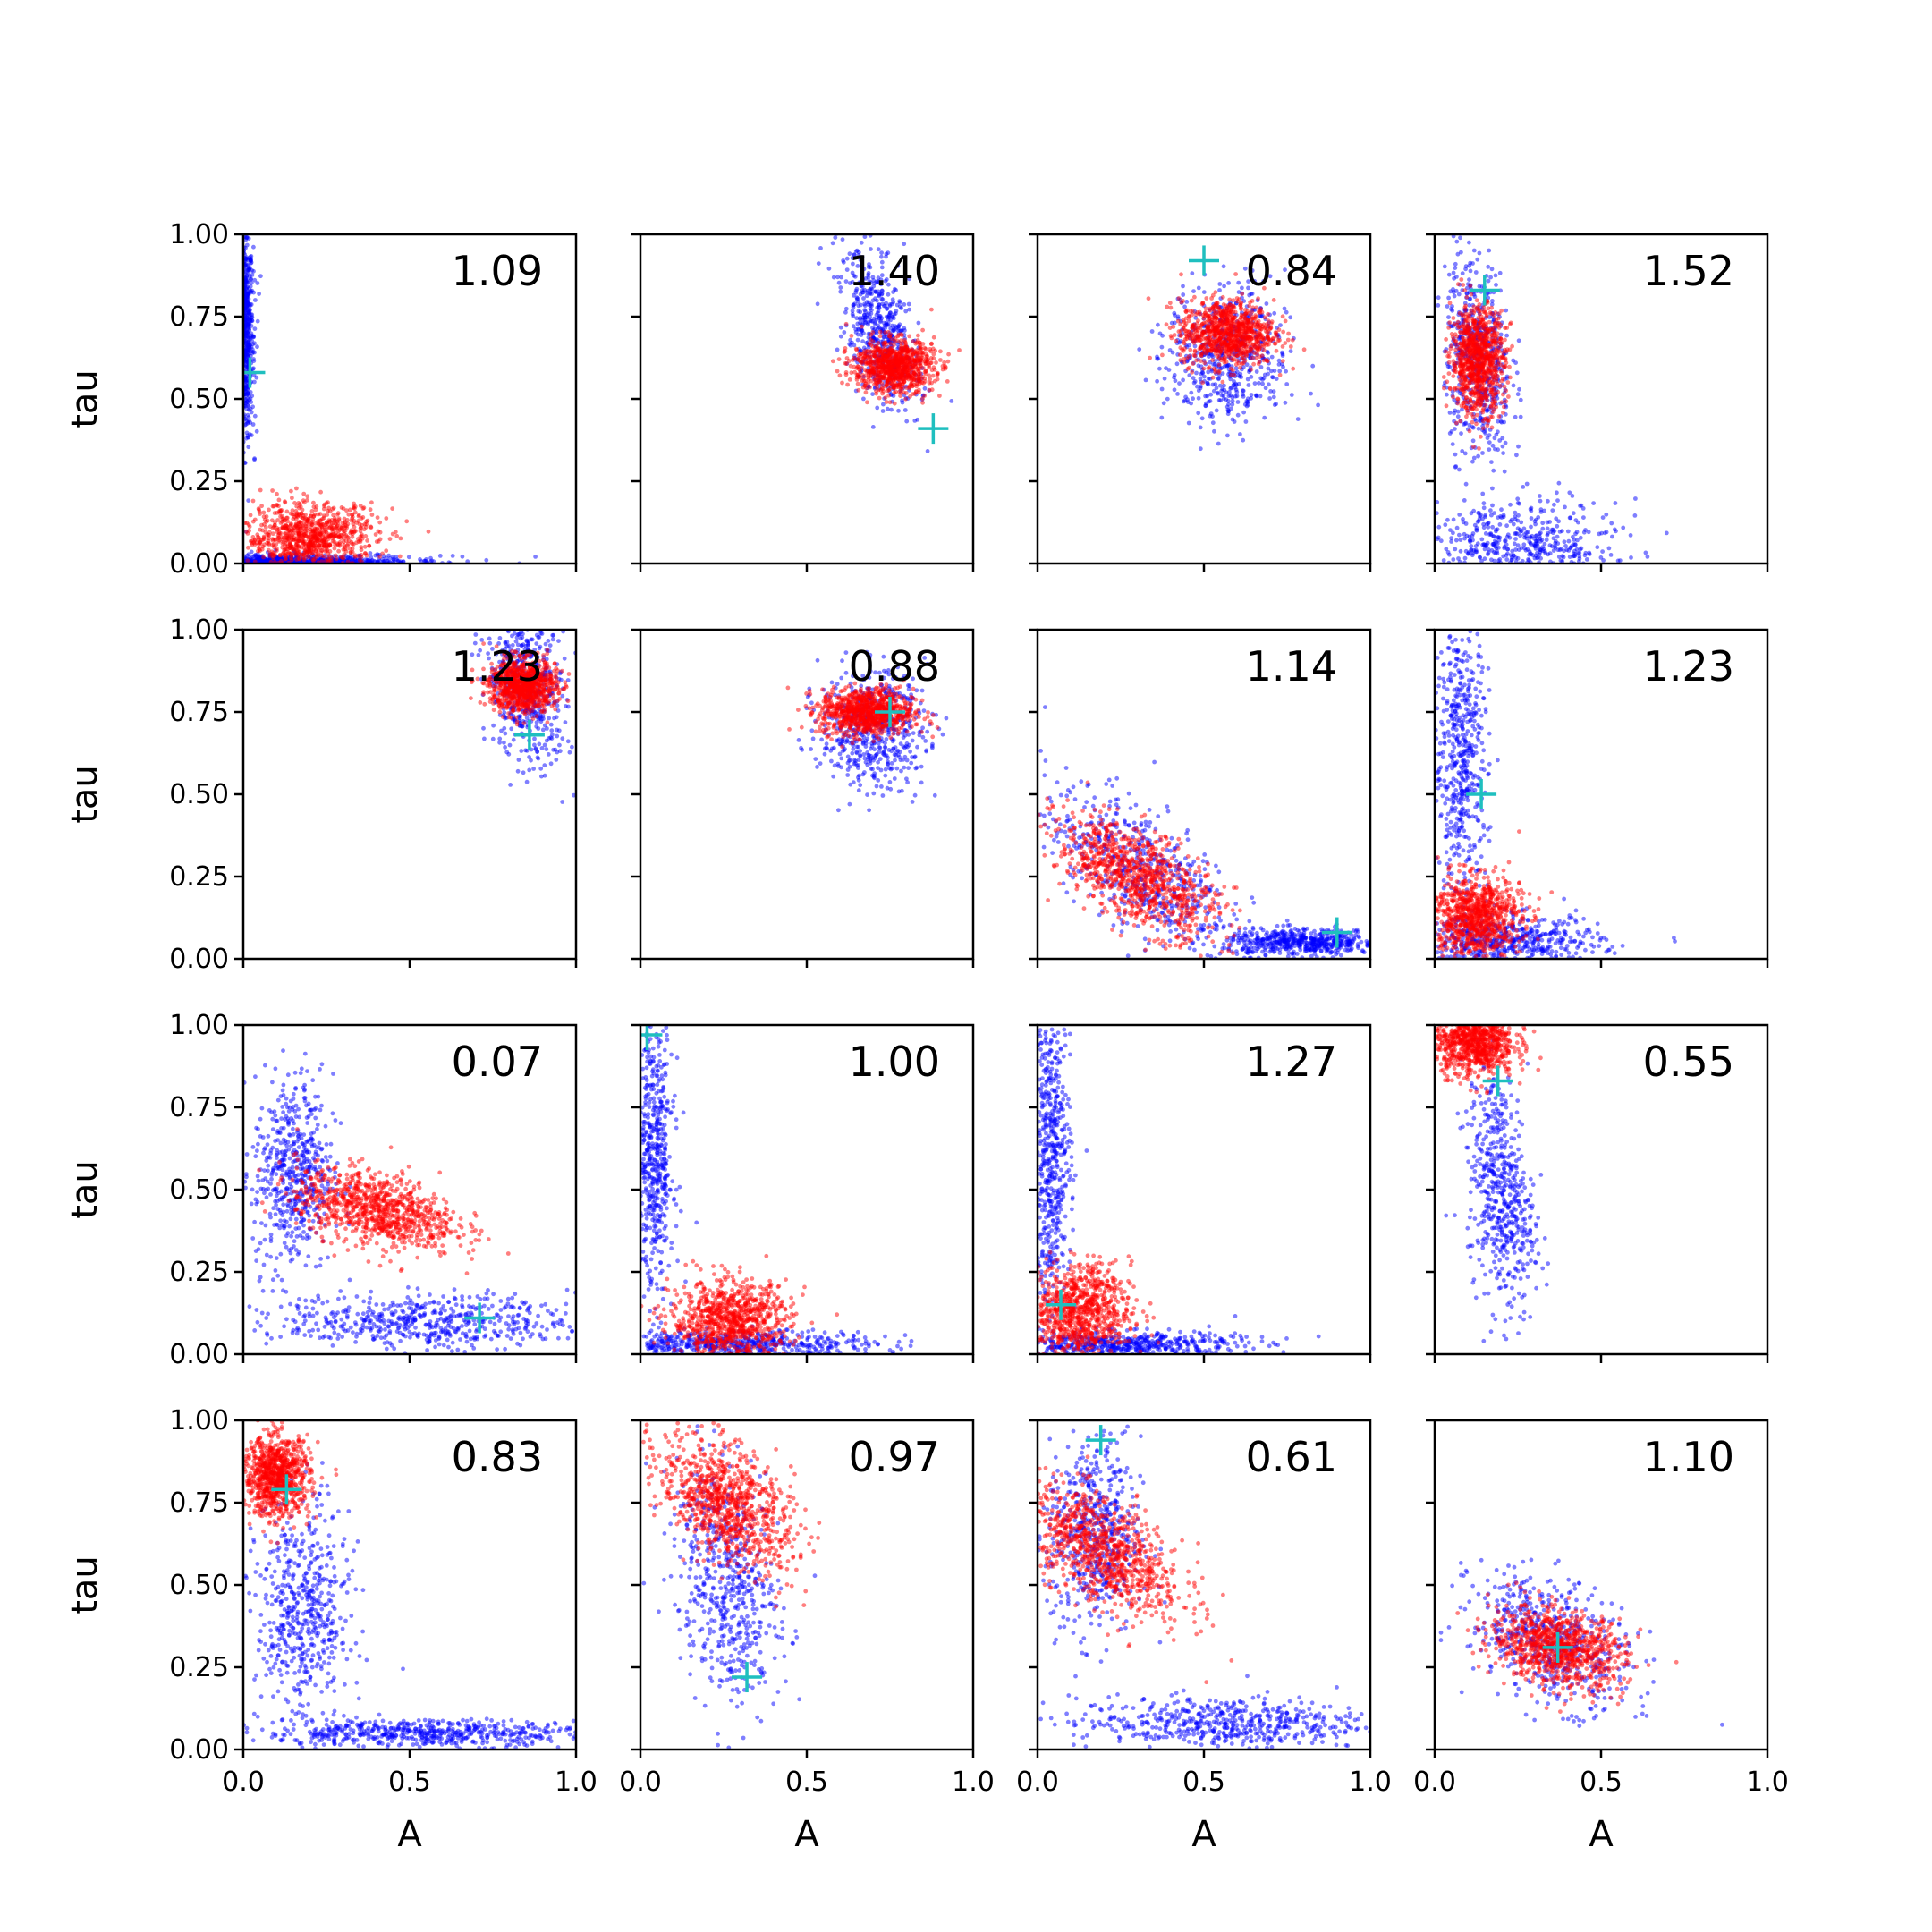 Image resolution: width=1932 pixels, height=1932 pixels. What do you see at coordinates (85, 398) in the screenshot?
I see `y-axis-label: tau` at bounding box center [85, 398].